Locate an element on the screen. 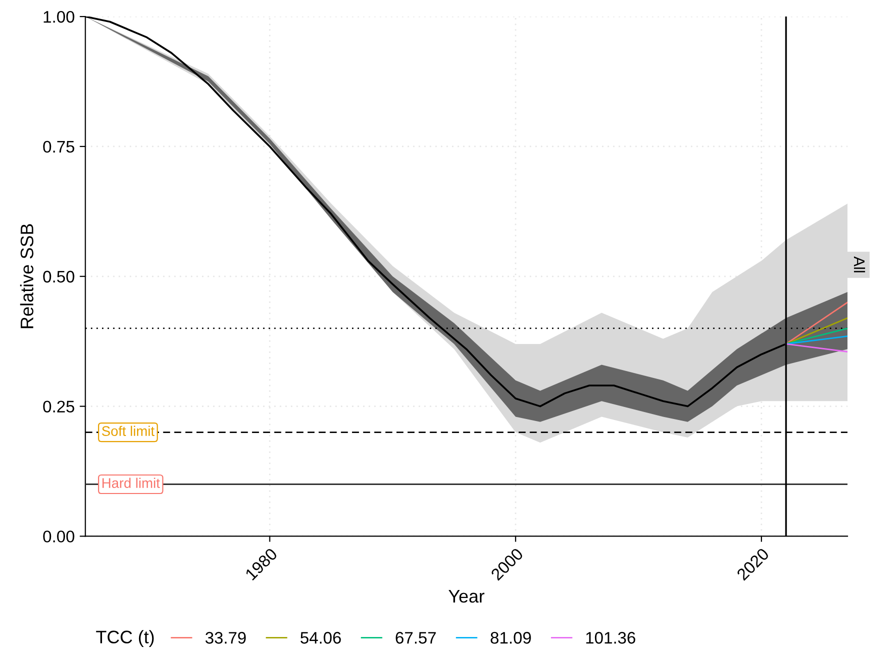  legend-label: 33.79 is located at coordinates (225, 638).